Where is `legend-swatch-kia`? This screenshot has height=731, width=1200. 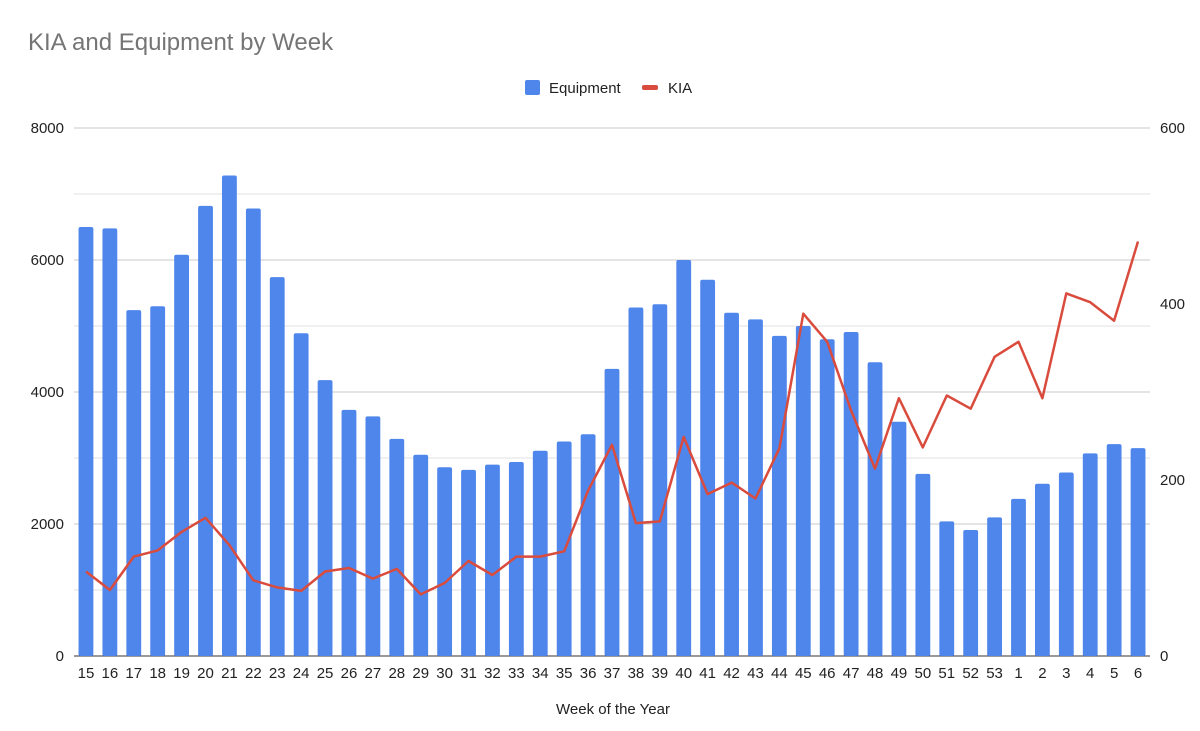 legend-swatch-kia is located at coordinates (650, 87).